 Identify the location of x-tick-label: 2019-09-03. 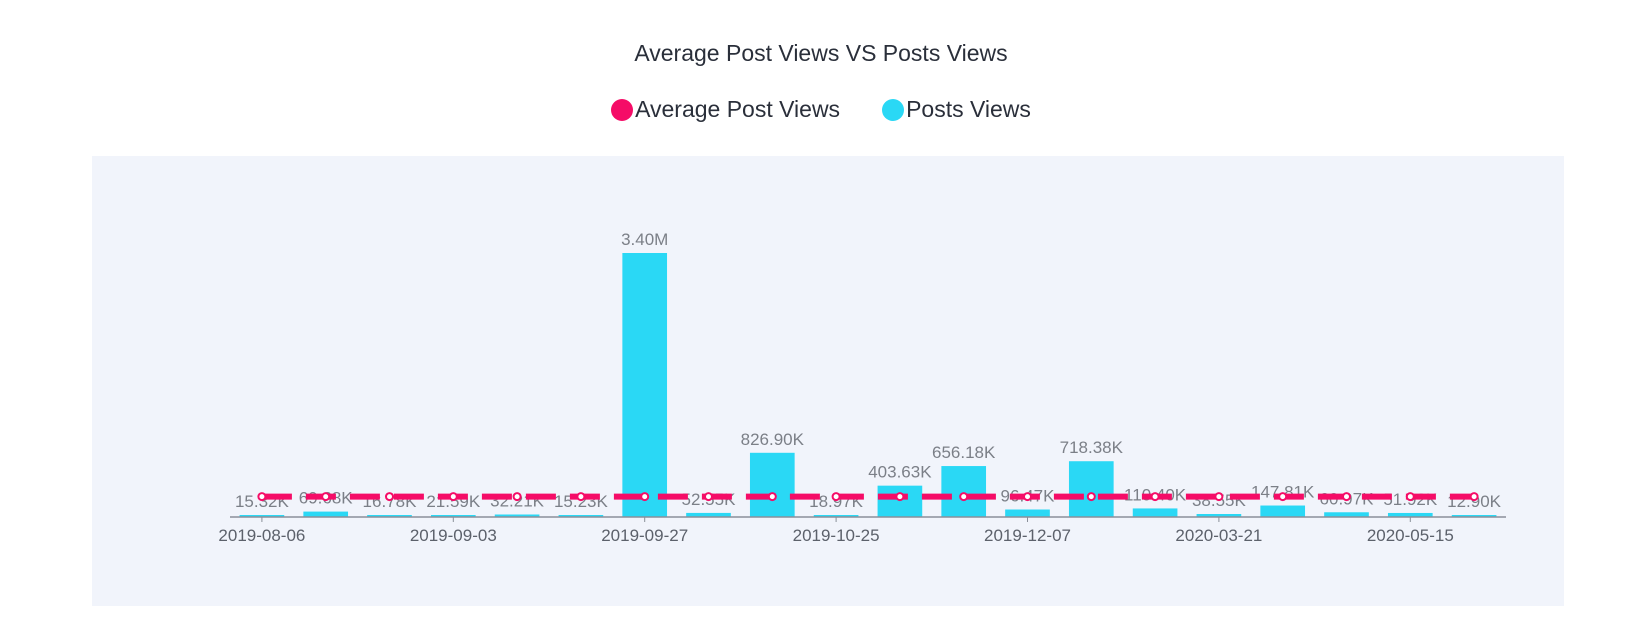
(453, 535).